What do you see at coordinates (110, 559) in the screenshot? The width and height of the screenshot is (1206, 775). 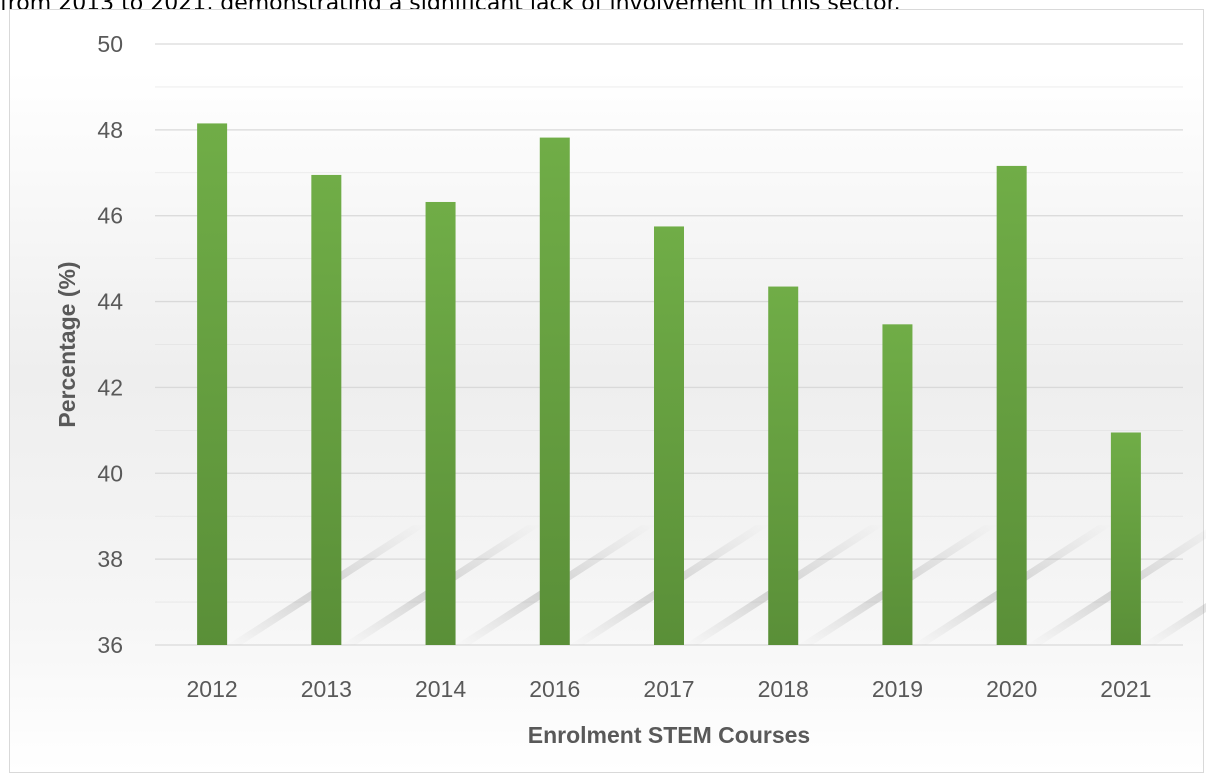 I see `y-tick-label: 38` at bounding box center [110, 559].